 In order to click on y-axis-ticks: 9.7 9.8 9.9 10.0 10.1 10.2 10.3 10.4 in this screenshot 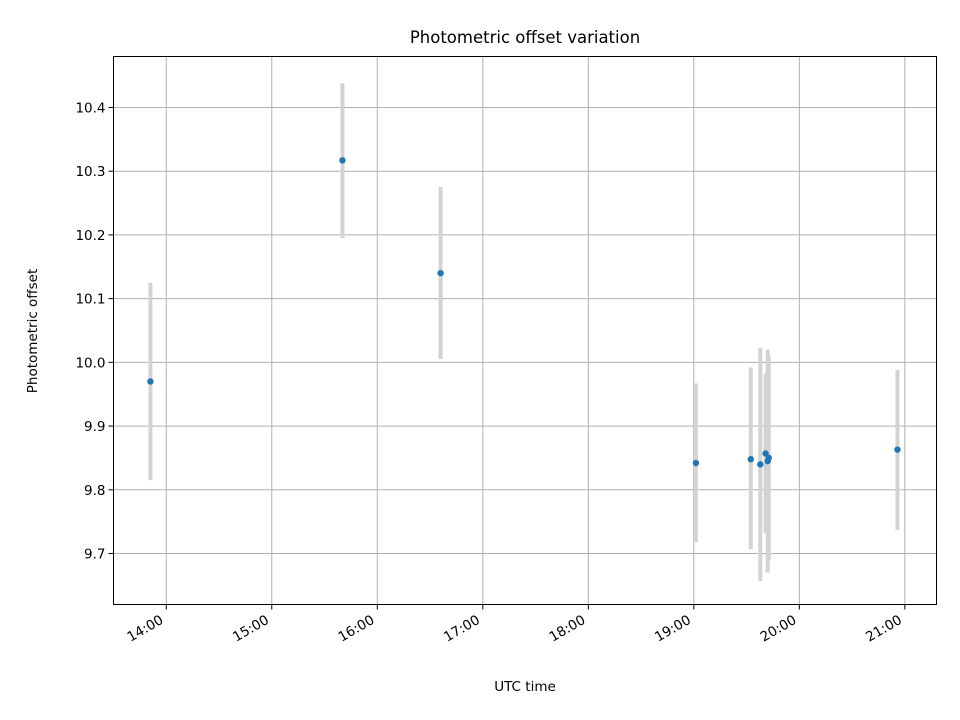, I will do `click(94, 331)`.